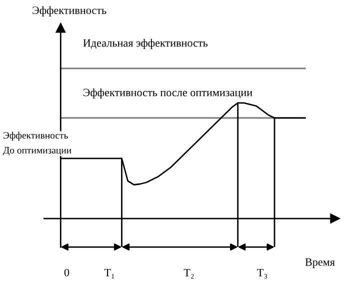 This screenshot has height=282, width=356. Describe the element at coordinates (262, 273) in the screenshot. I see `x-tick-label: T₃` at that location.